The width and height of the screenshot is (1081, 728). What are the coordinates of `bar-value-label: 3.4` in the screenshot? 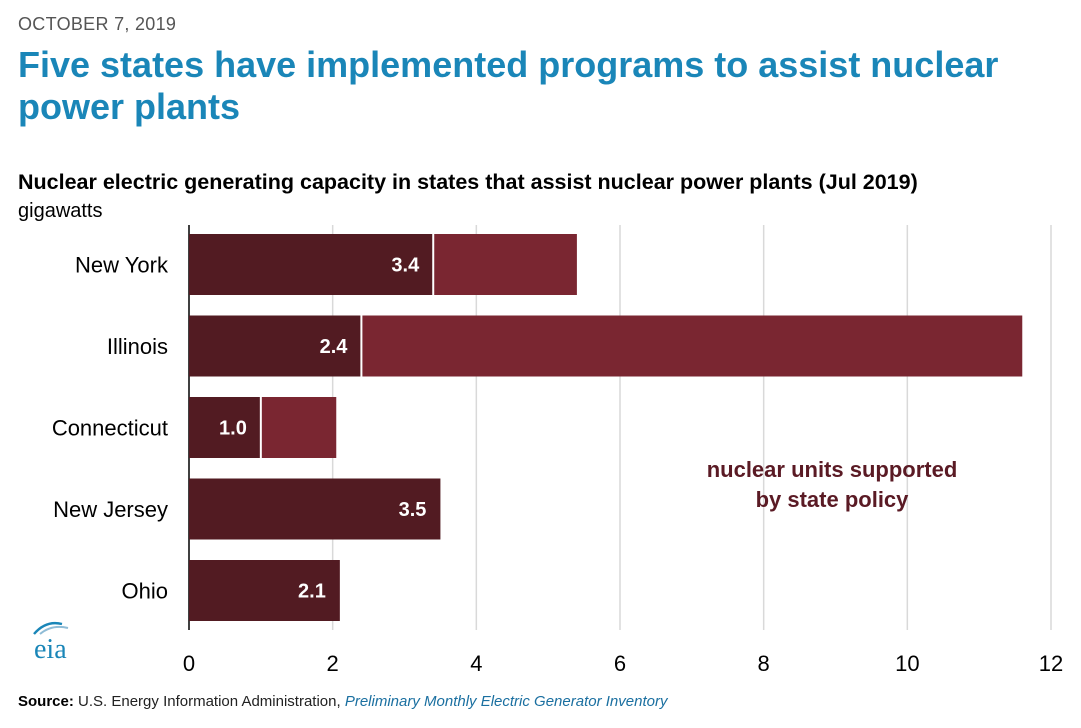 It's located at (405, 266).